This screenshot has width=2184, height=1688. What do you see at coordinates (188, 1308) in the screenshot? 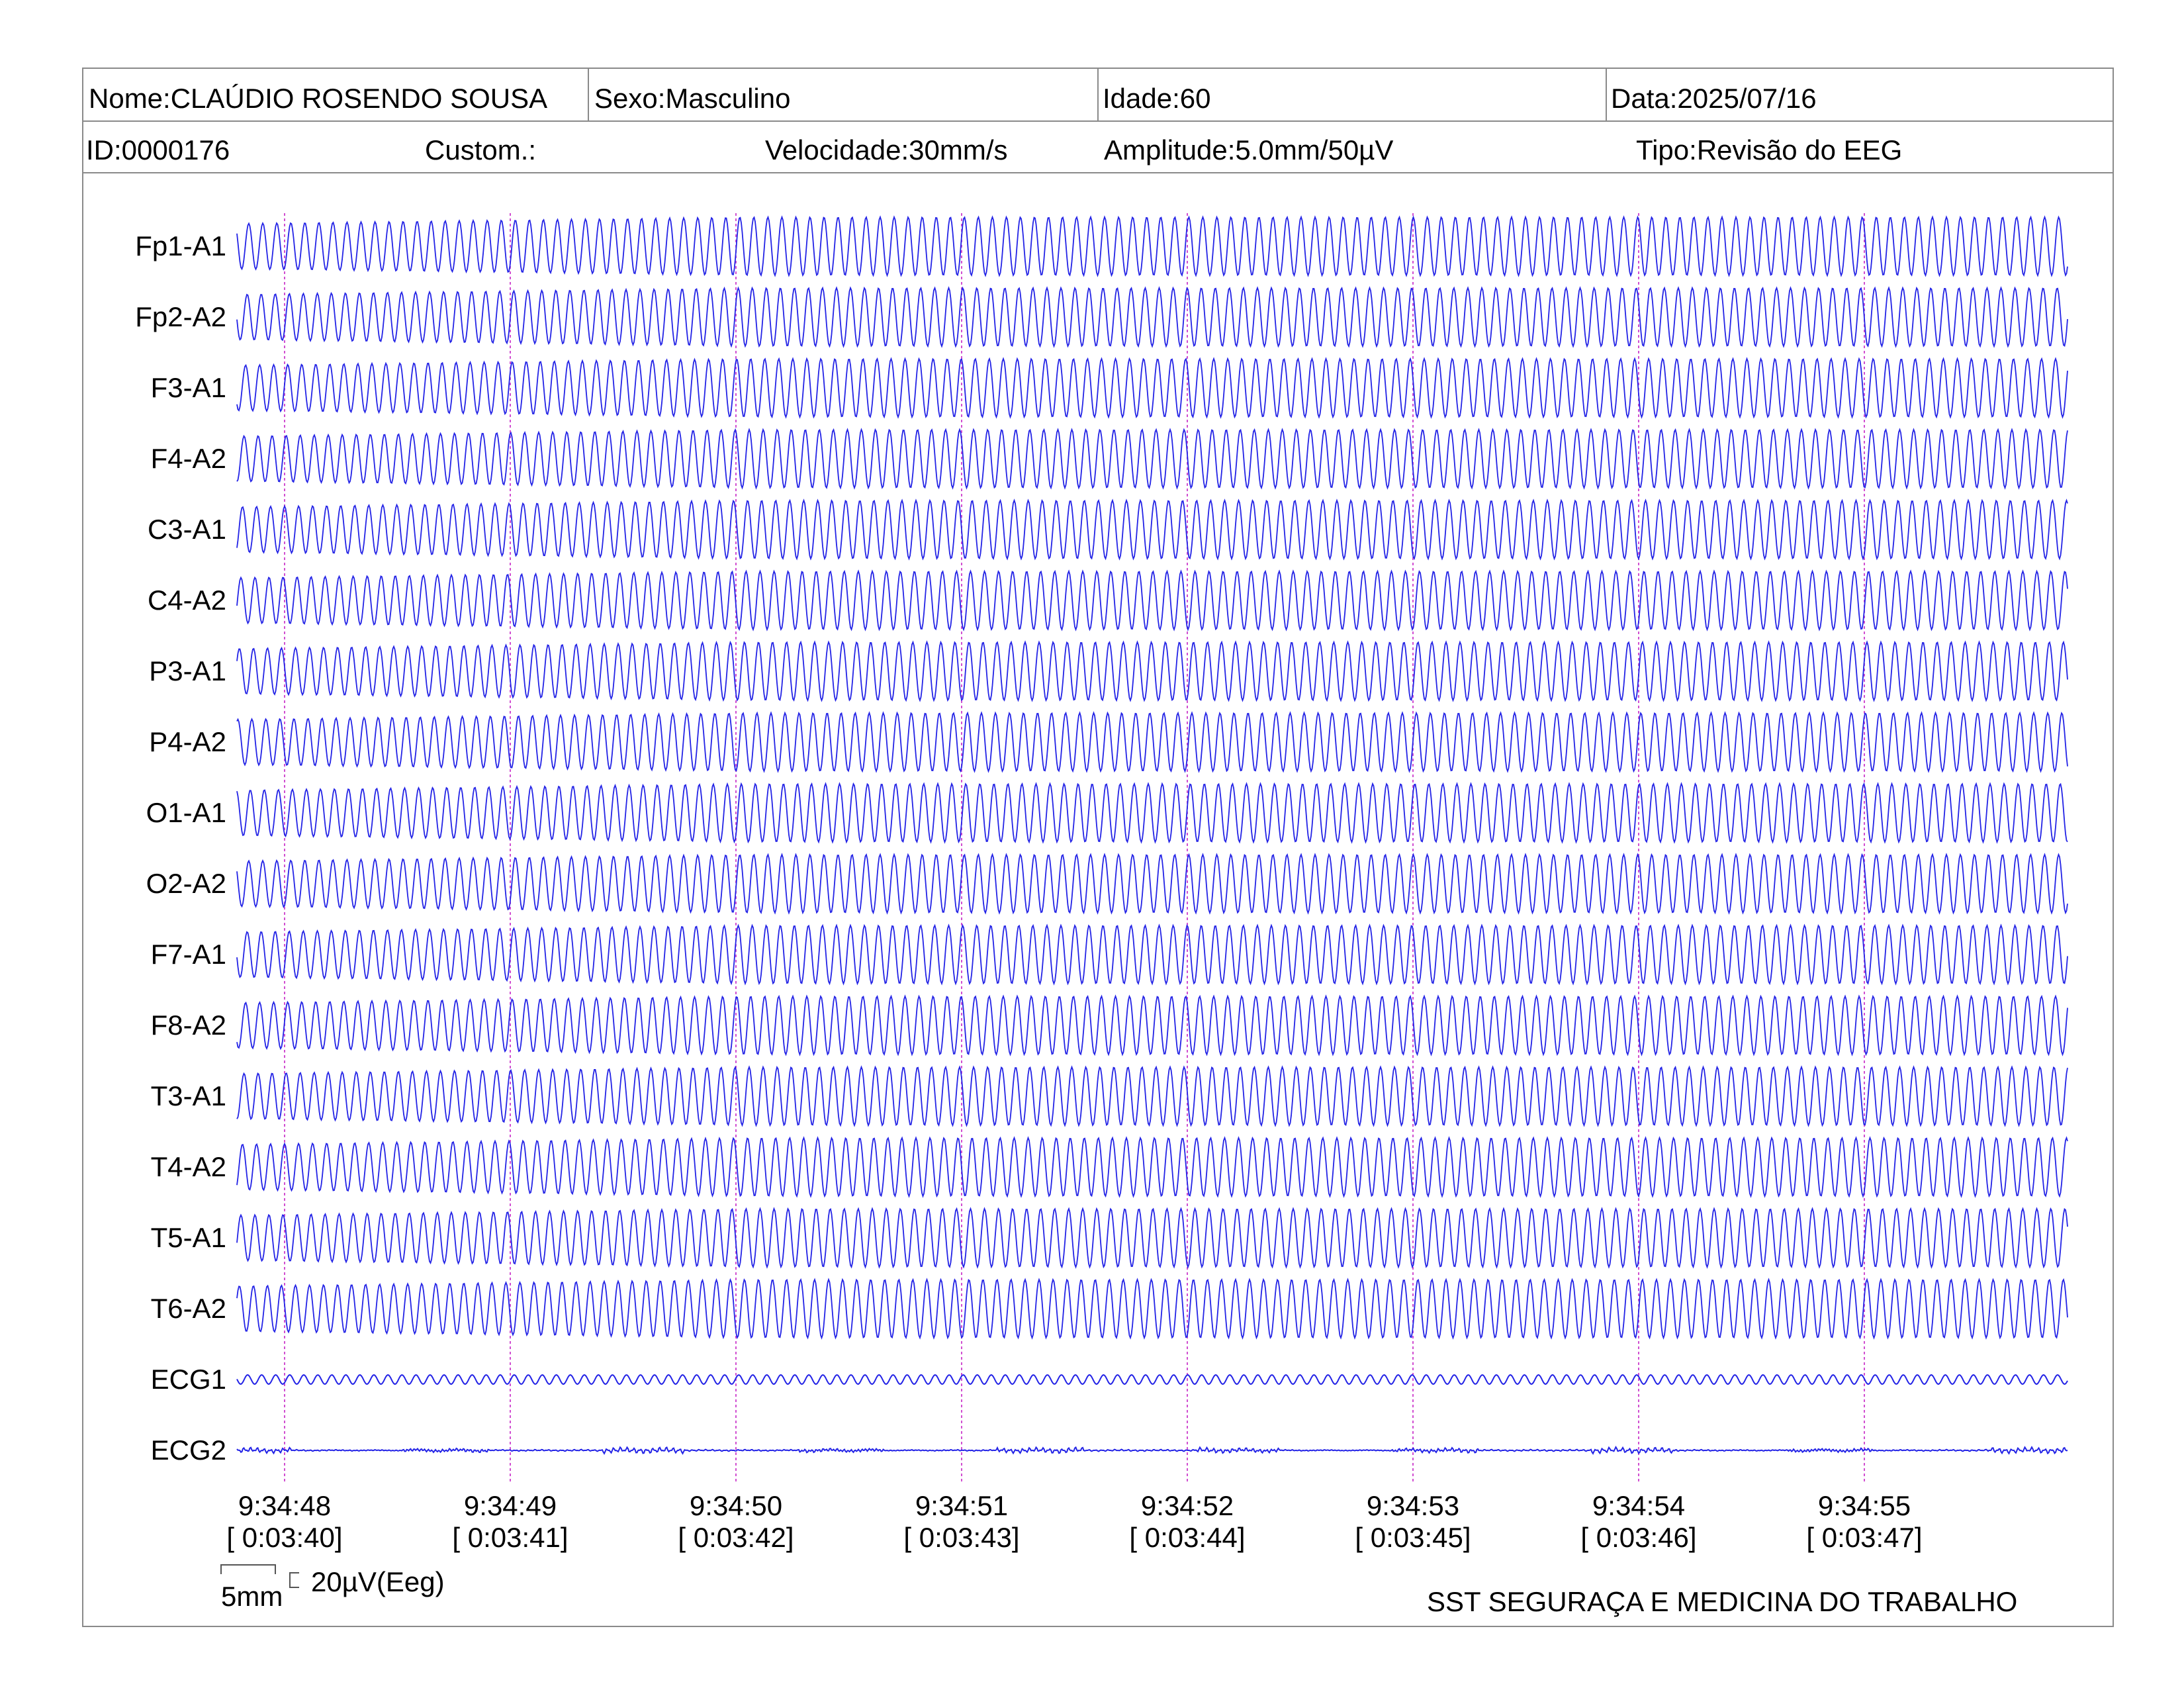
I see `channel-label: T6-A2` at bounding box center [188, 1308].